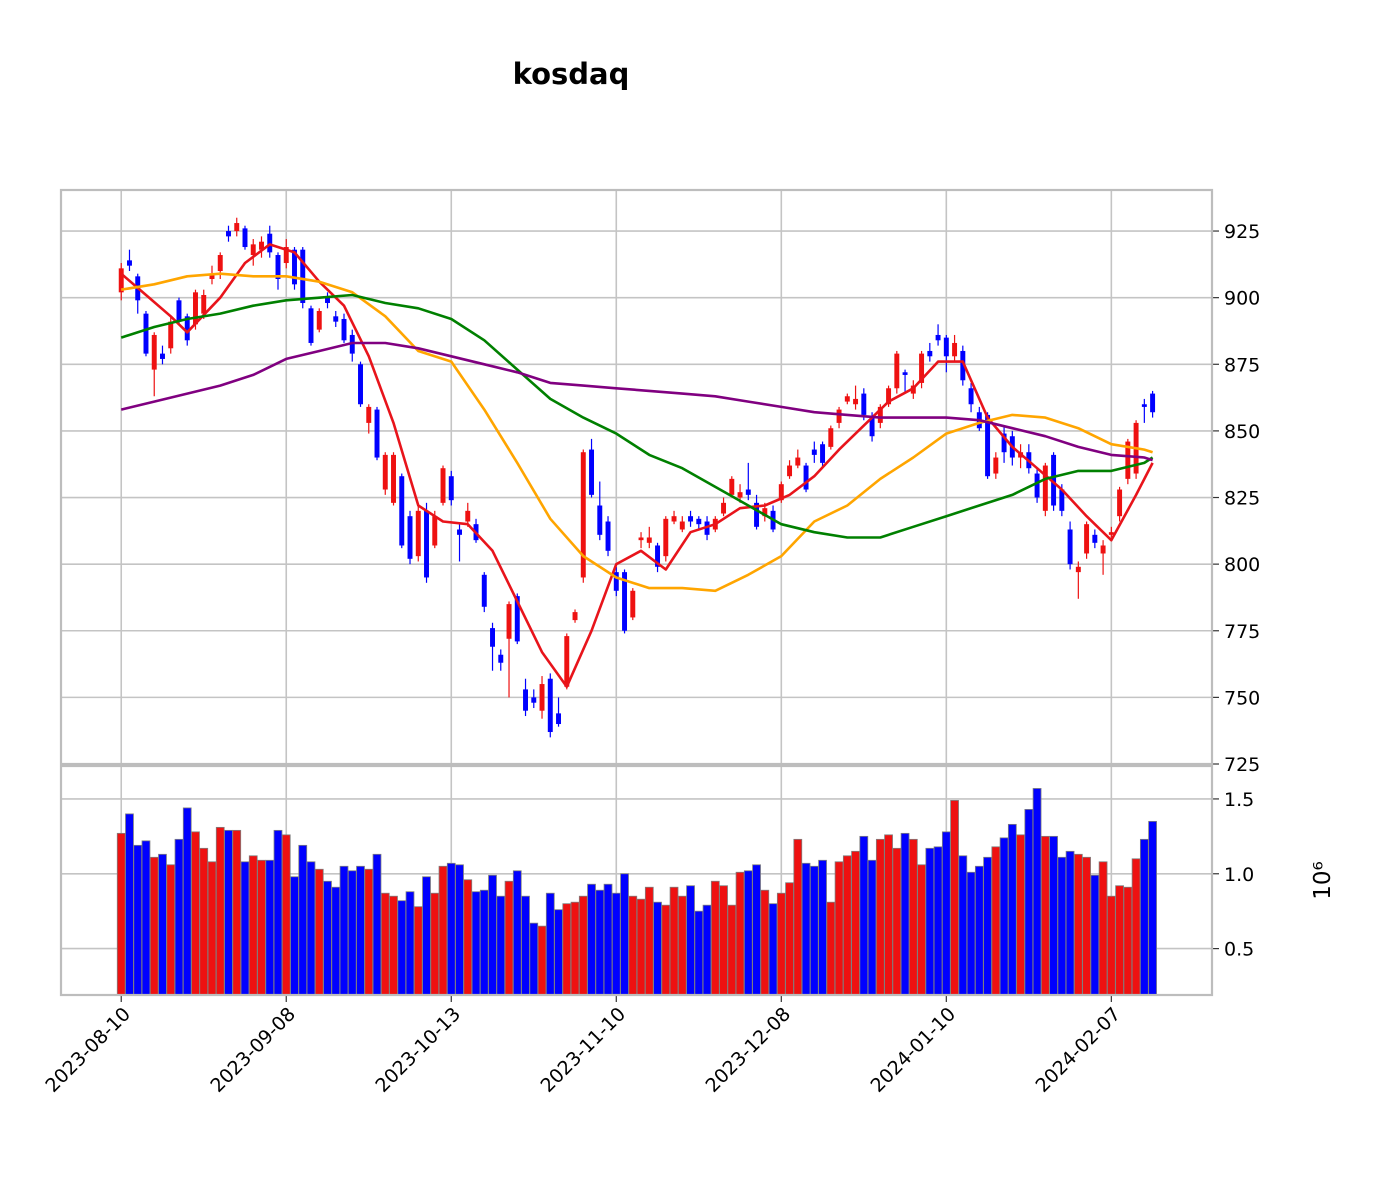 The width and height of the screenshot is (1397, 1184). I want to click on y-tick-label: 0.5, so click(1239, 950).